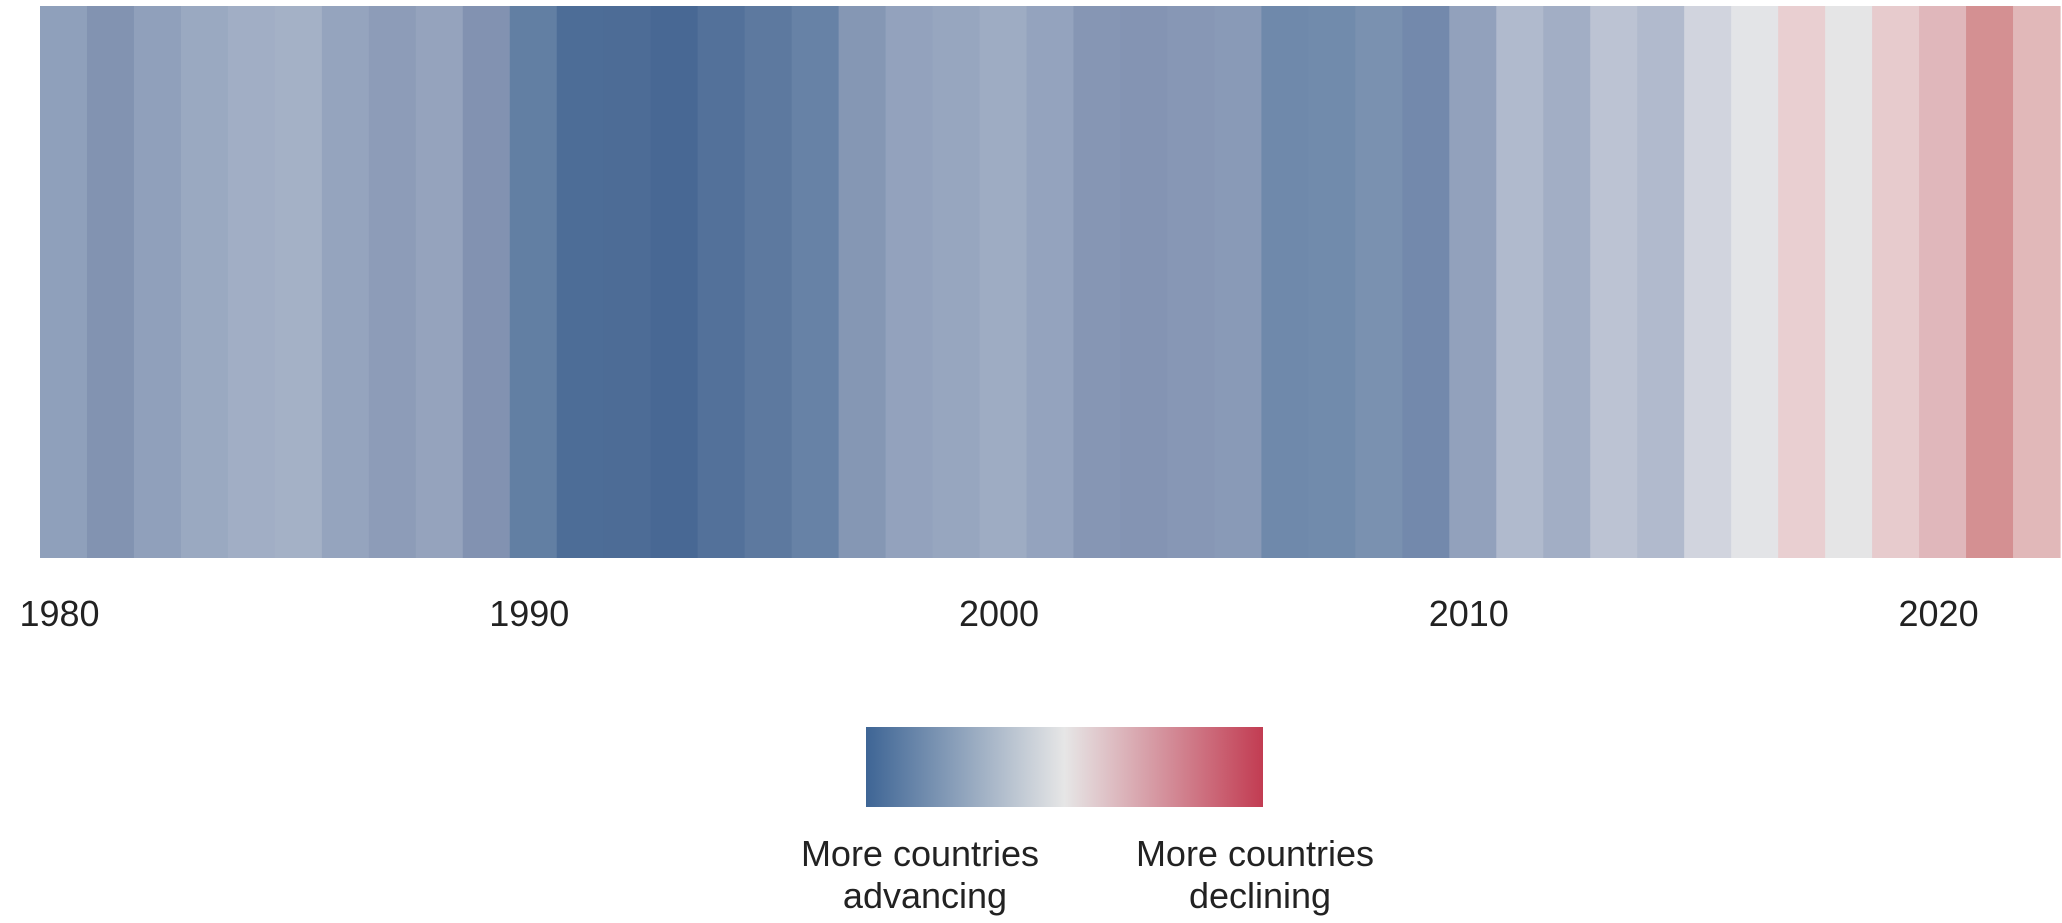 The image size is (2062, 923). I want to click on legend-low-label-line-2: advancing, so click(925, 895).